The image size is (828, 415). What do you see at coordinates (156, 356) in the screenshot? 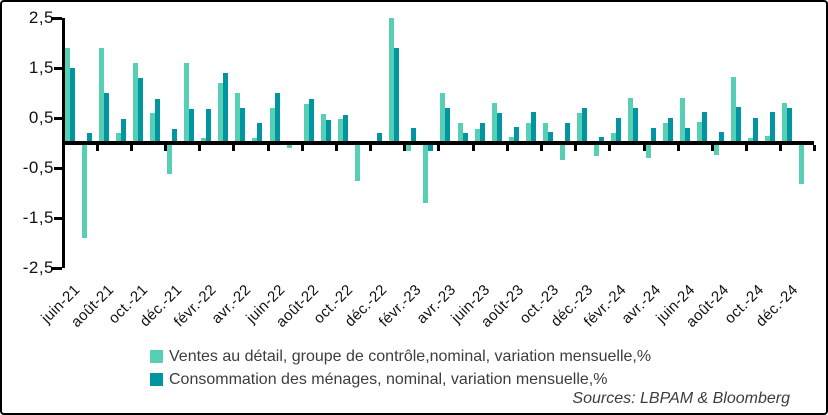
I see `legend-swatch-ventes-icon` at bounding box center [156, 356].